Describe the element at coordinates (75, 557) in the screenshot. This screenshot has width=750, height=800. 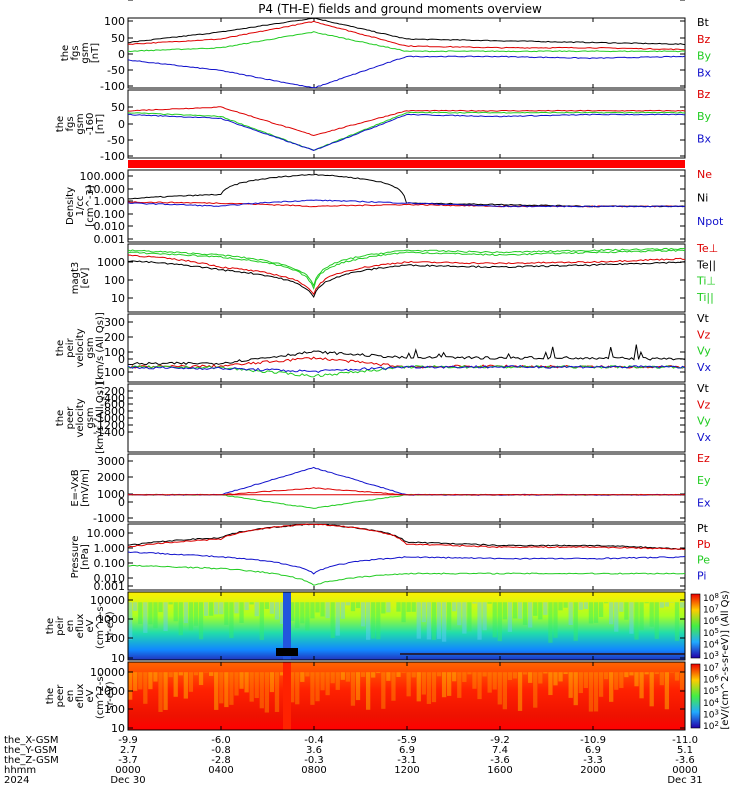
I see `y-axis-label-line: Pressure` at that location.